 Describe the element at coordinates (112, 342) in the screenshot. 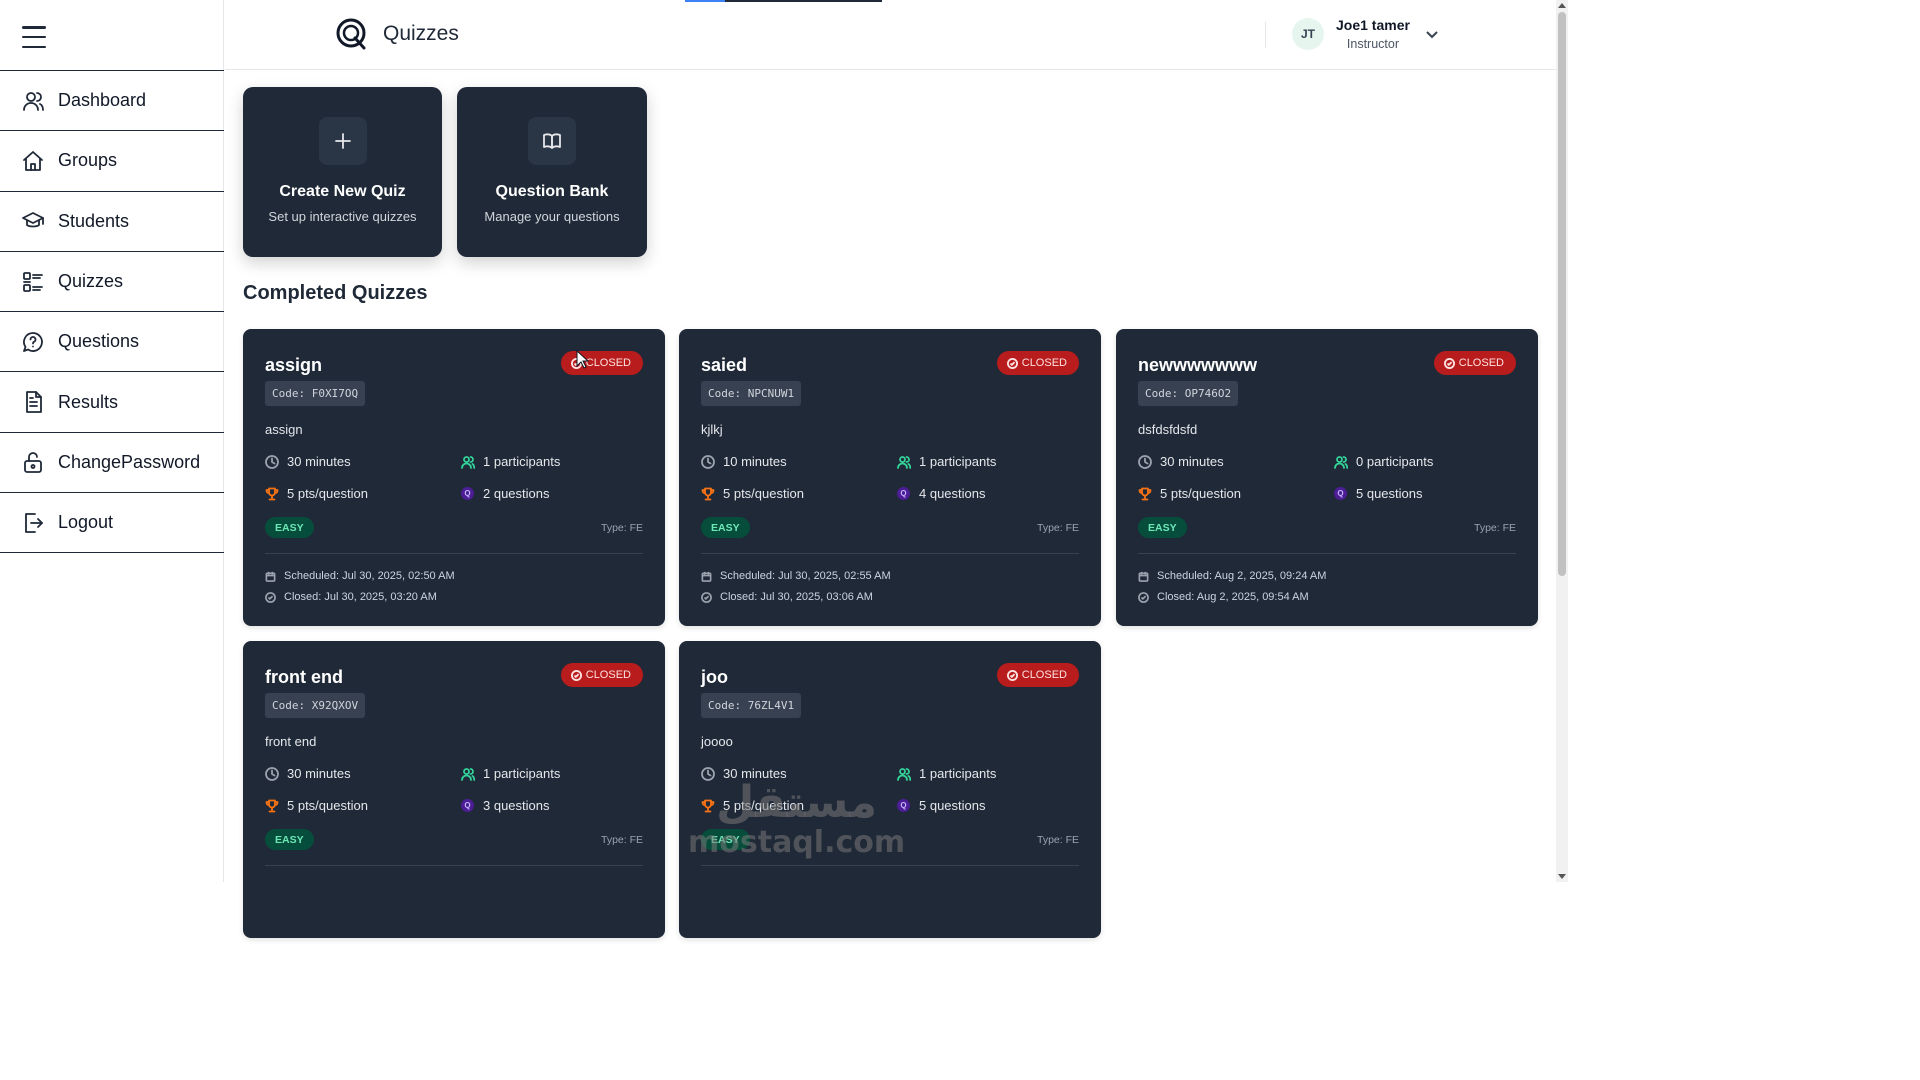

I see `sidebar-item-questions: Questions` at that location.